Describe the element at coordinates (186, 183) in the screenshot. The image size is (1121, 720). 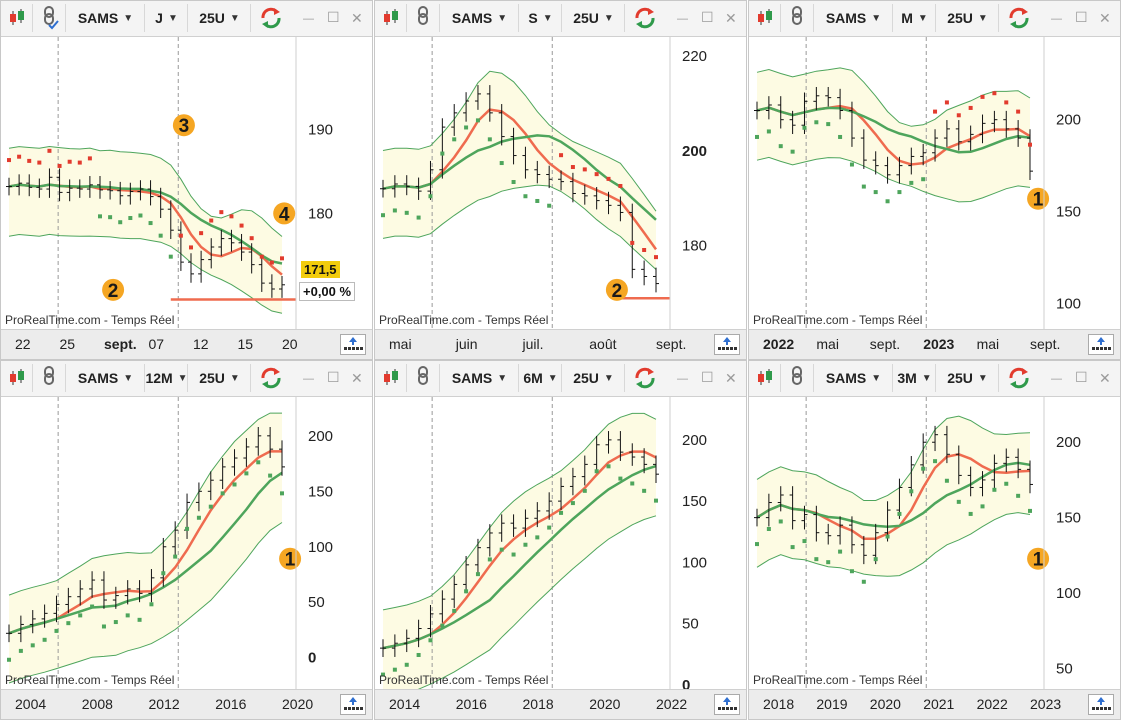
I see `price-chart: 3 4 2 190 180` at that location.